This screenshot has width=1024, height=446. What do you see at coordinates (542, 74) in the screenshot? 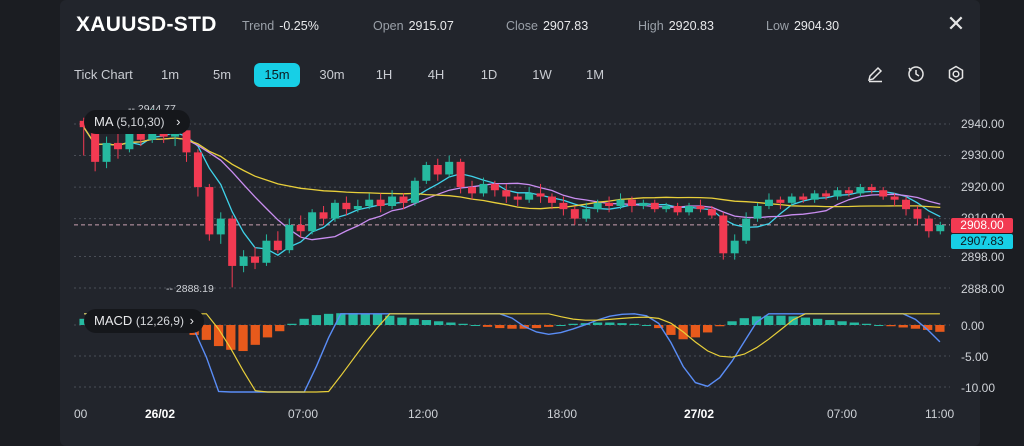
I see `timeframe-1w: 1W` at bounding box center [542, 74].